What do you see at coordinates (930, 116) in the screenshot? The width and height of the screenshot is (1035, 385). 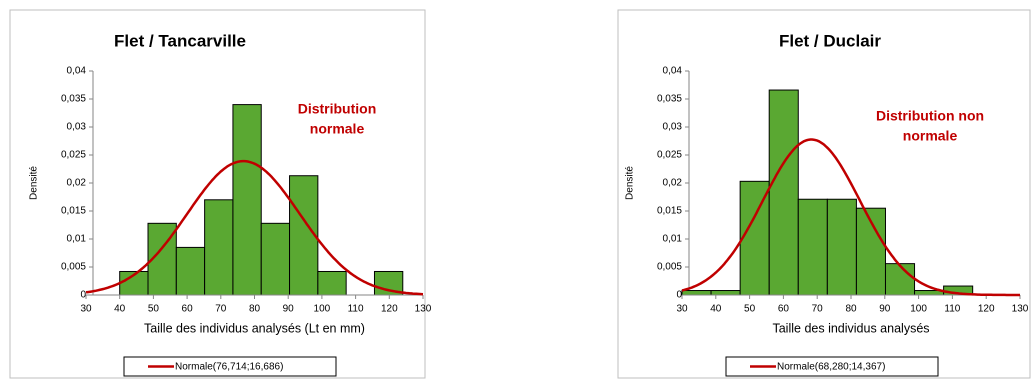 I see `annotation: Distribution non` at bounding box center [930, 116].